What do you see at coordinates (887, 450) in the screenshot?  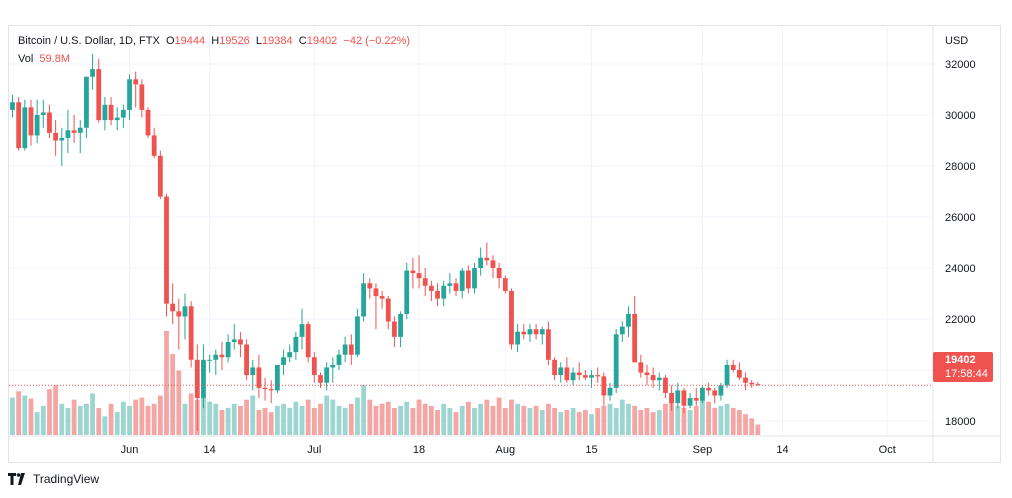 I see `time-tick-label: Oct` at bounding box center [887, 450].